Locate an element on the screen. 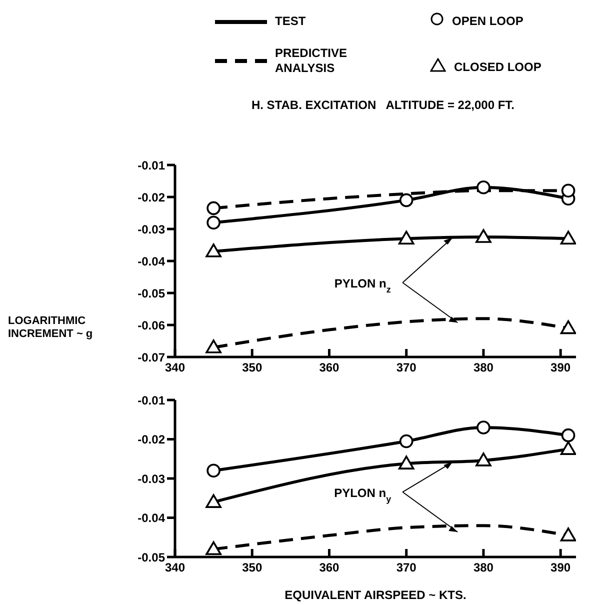 The height and width of the screenshot is (605, 591). y-tick-label: -0.06 is located at coordinates (152, 325).